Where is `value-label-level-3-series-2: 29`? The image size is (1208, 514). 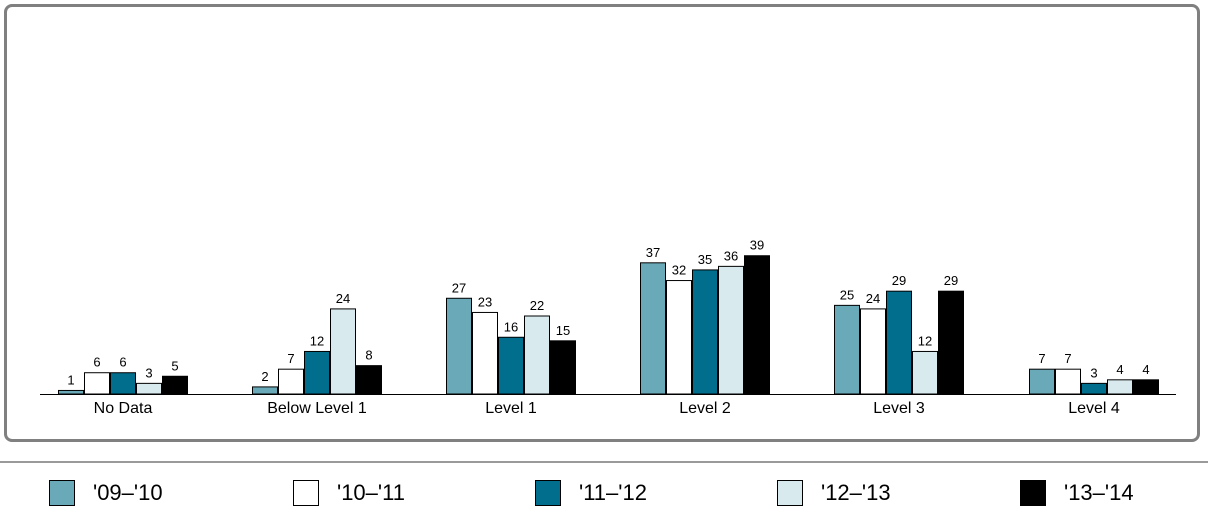
value-label-level-3-series-2: 29 is located at coordinates (899, 280).